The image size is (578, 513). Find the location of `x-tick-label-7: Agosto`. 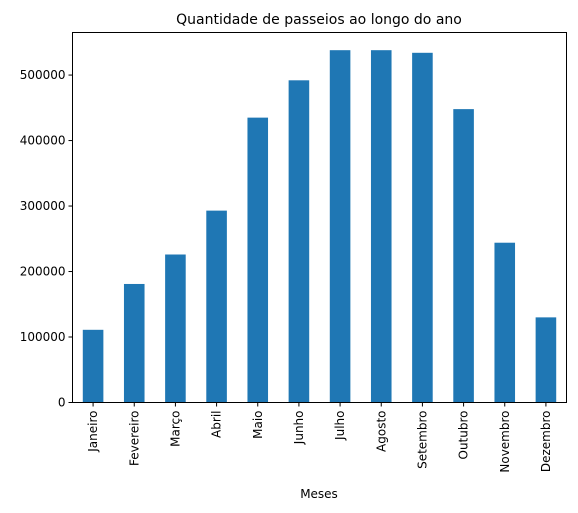

x-tick-label-7: Agosto is located at coordinates (381, 431).